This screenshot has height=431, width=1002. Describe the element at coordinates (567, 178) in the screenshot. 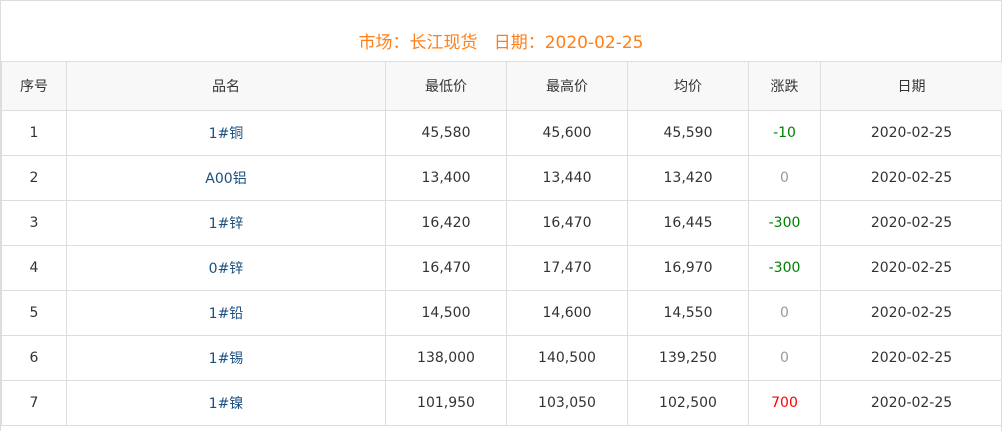

I see `cell-high: 13,440` at that location.